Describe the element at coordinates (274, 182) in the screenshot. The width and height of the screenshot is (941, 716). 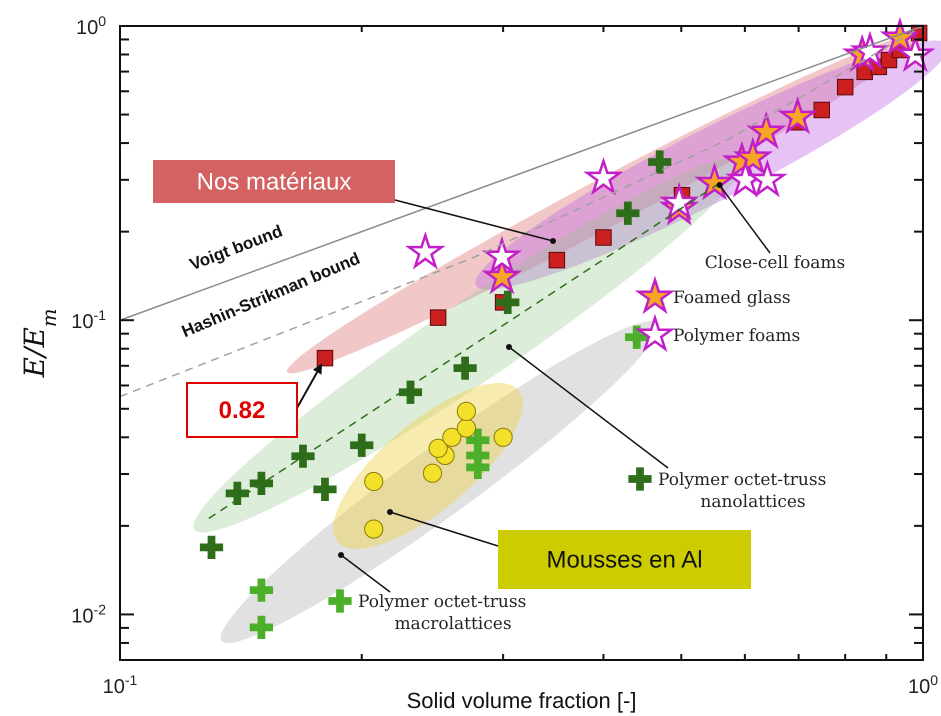
I see `annotation: Nos matériaux` at that location.